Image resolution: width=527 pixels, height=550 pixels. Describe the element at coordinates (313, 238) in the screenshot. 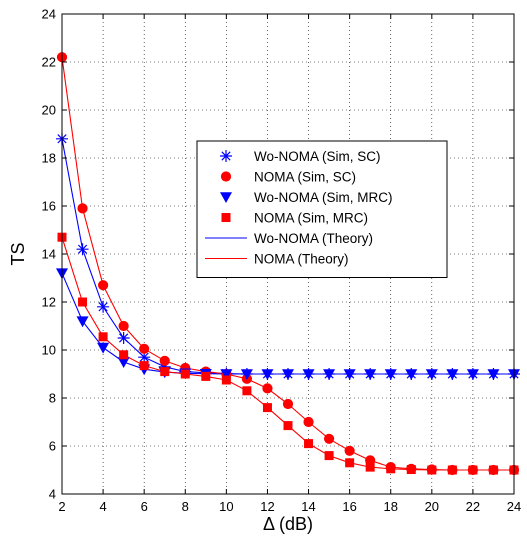

I see `legend-label: Wo-NOMA (Theory)` at that location.